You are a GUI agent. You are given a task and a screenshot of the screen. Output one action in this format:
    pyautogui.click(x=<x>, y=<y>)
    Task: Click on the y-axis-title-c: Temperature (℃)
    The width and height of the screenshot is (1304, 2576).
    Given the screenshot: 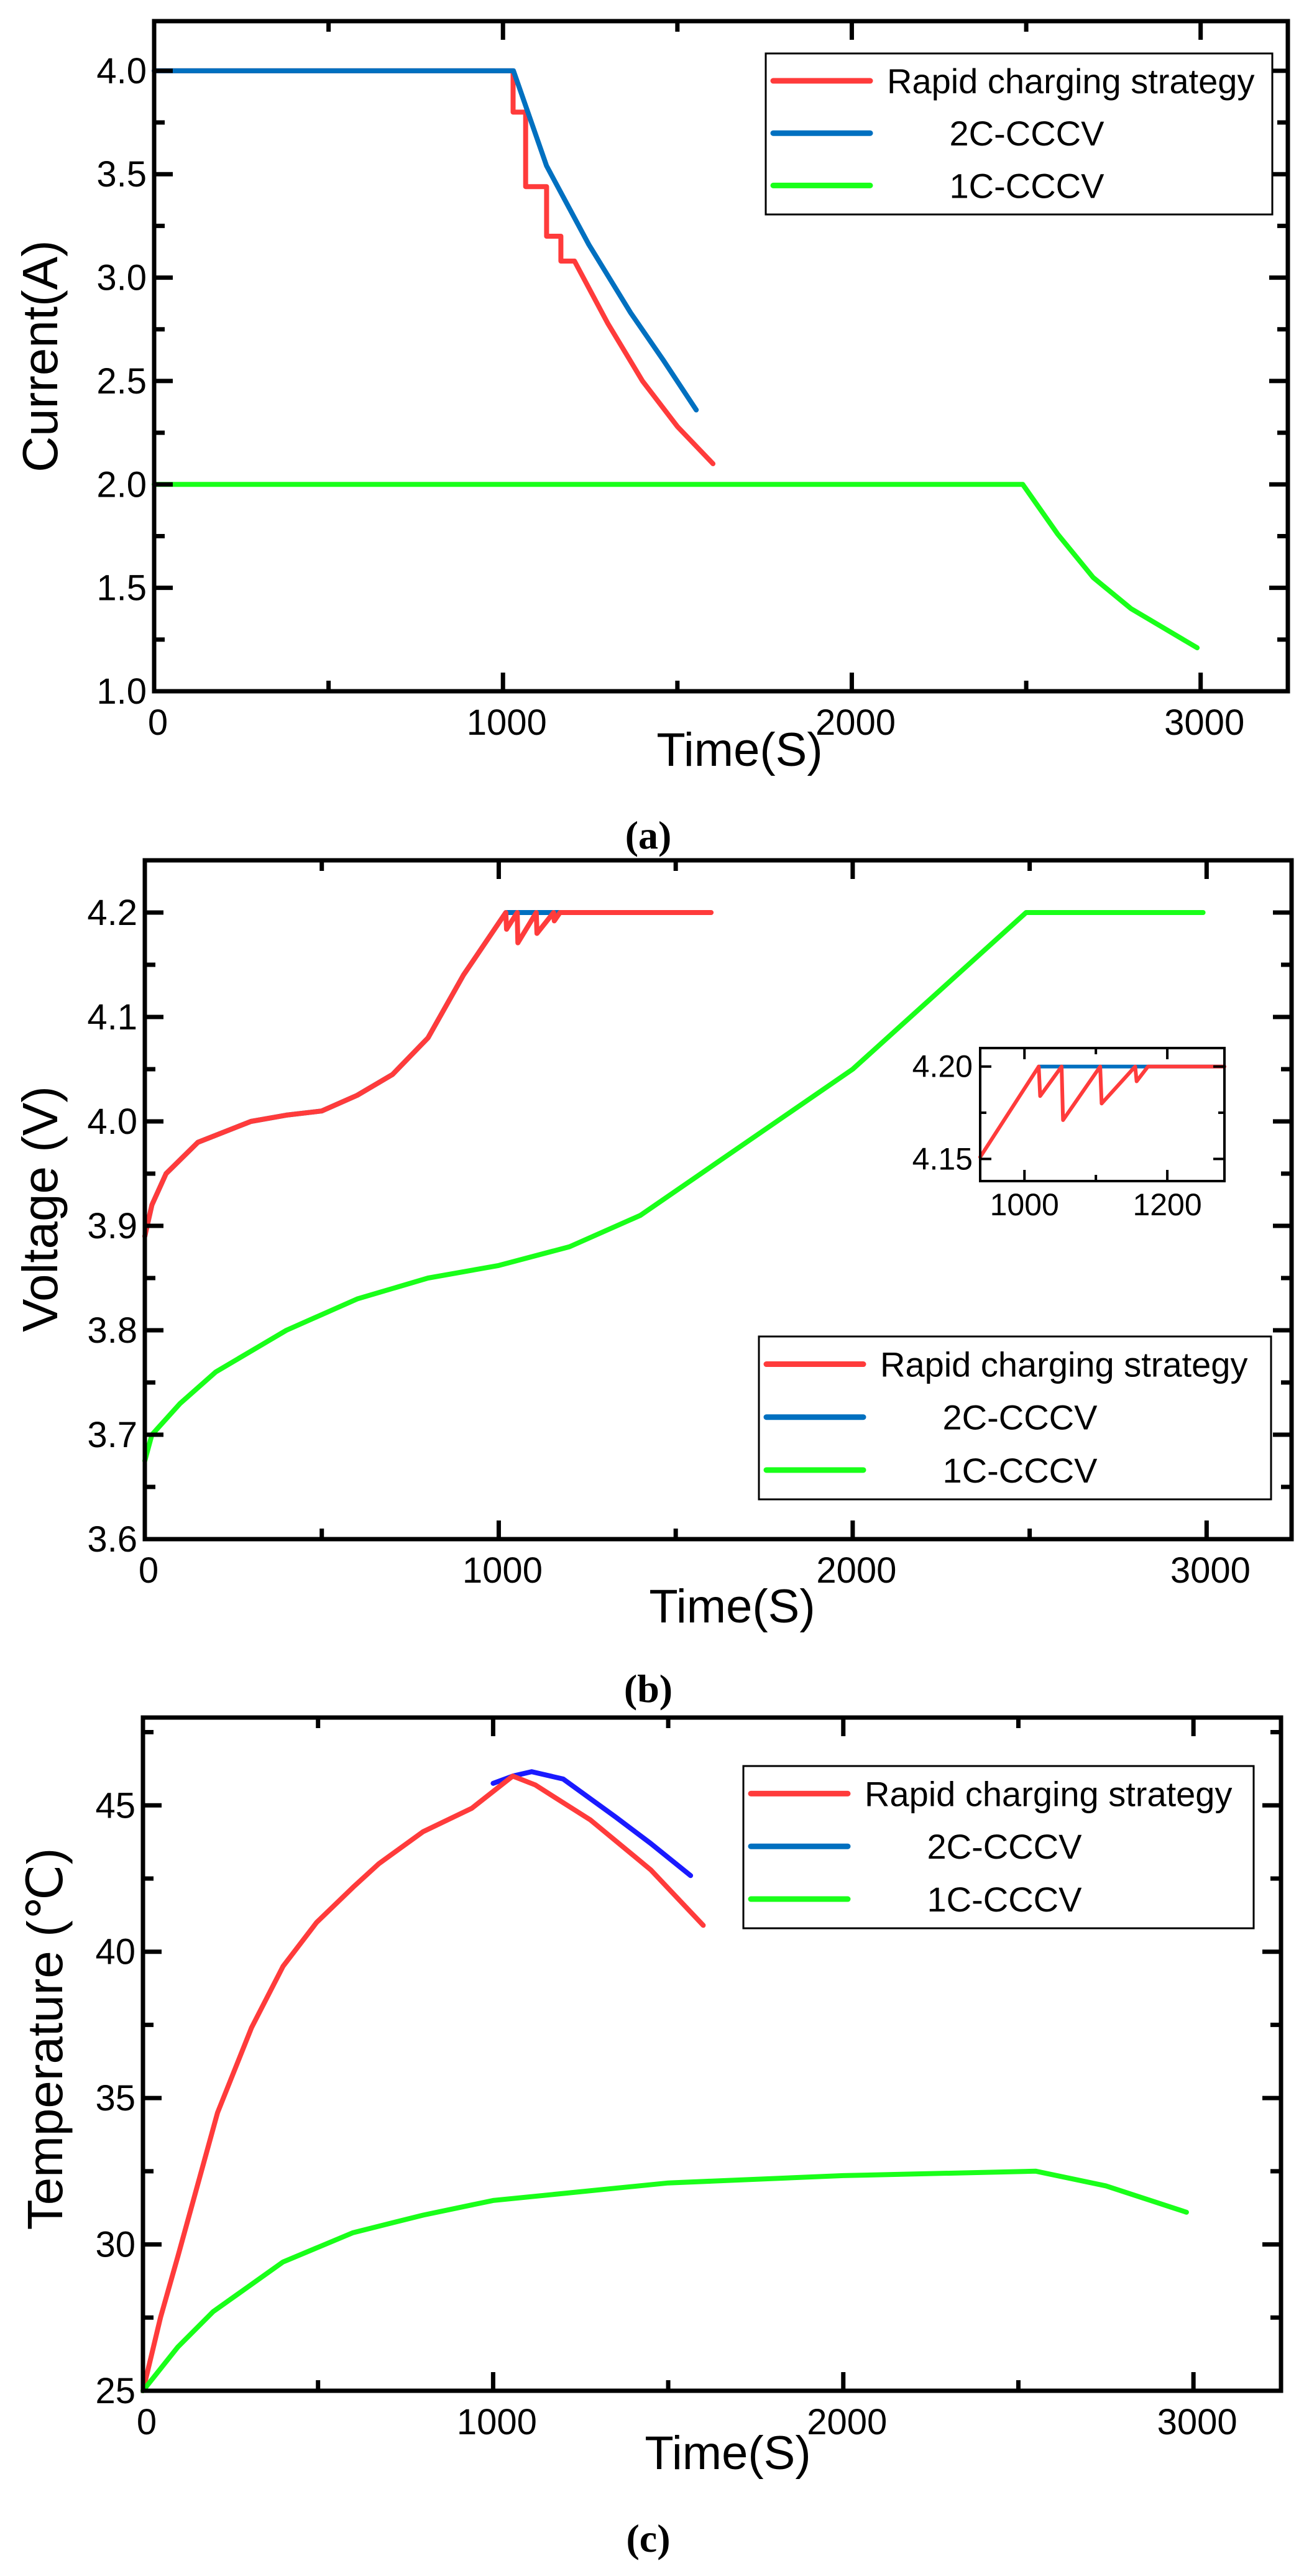 What is the action you would take?
    pyautogui.click(x=45, y=2039)
    